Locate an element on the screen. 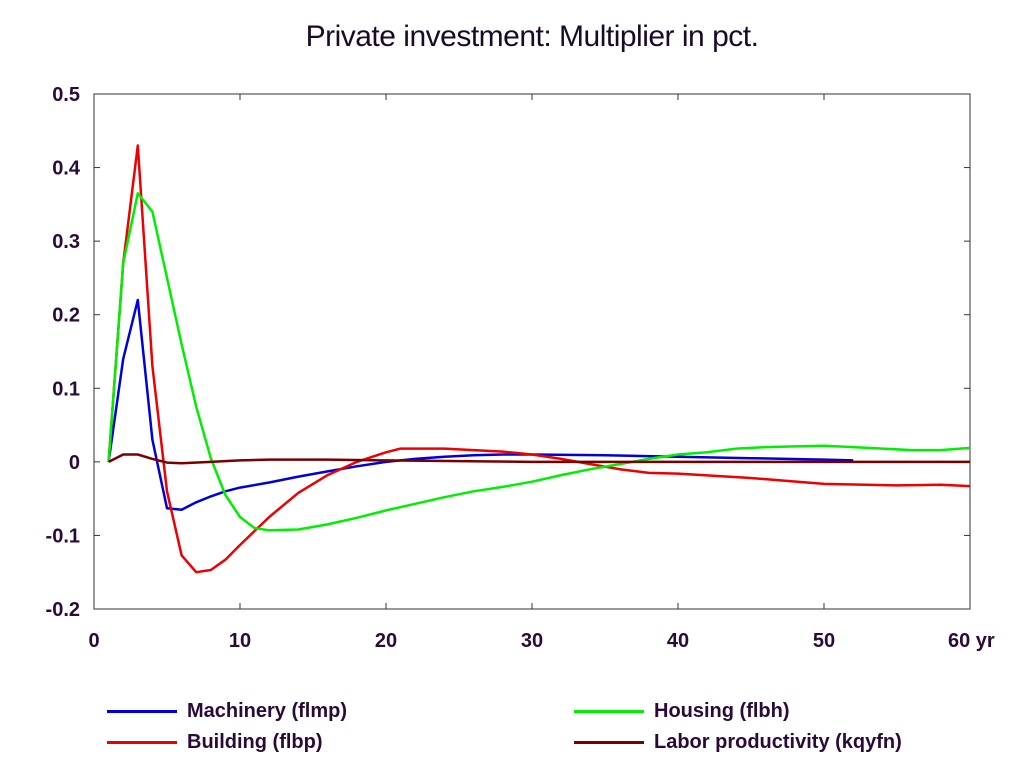 This screenshot has width=1024, height=778. y-tick-label: -0.1 is located at coordinates (63, 536).